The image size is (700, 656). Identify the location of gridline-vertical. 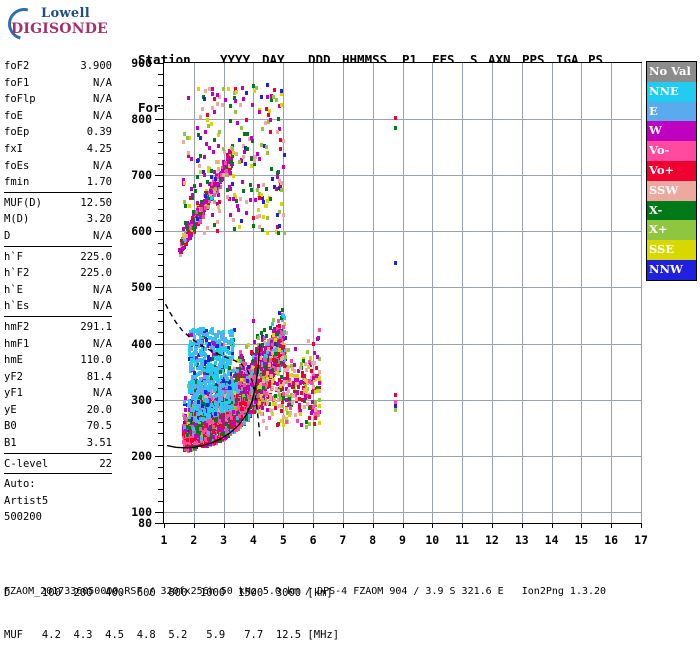
(641, 293).